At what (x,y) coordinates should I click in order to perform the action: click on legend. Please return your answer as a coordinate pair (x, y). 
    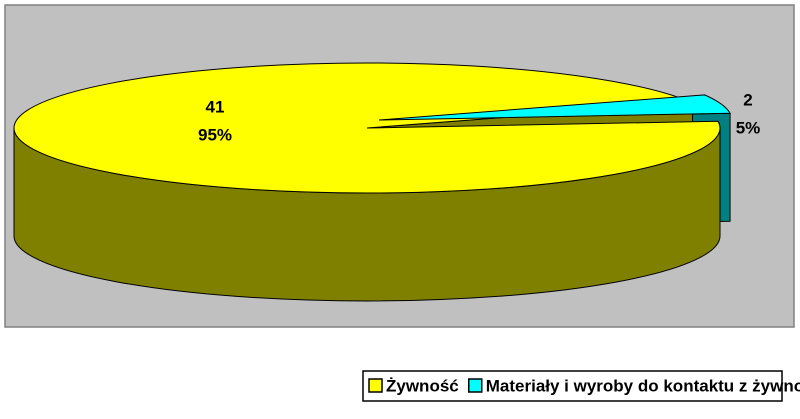
    Looking at the image, I should click on (572, 386).